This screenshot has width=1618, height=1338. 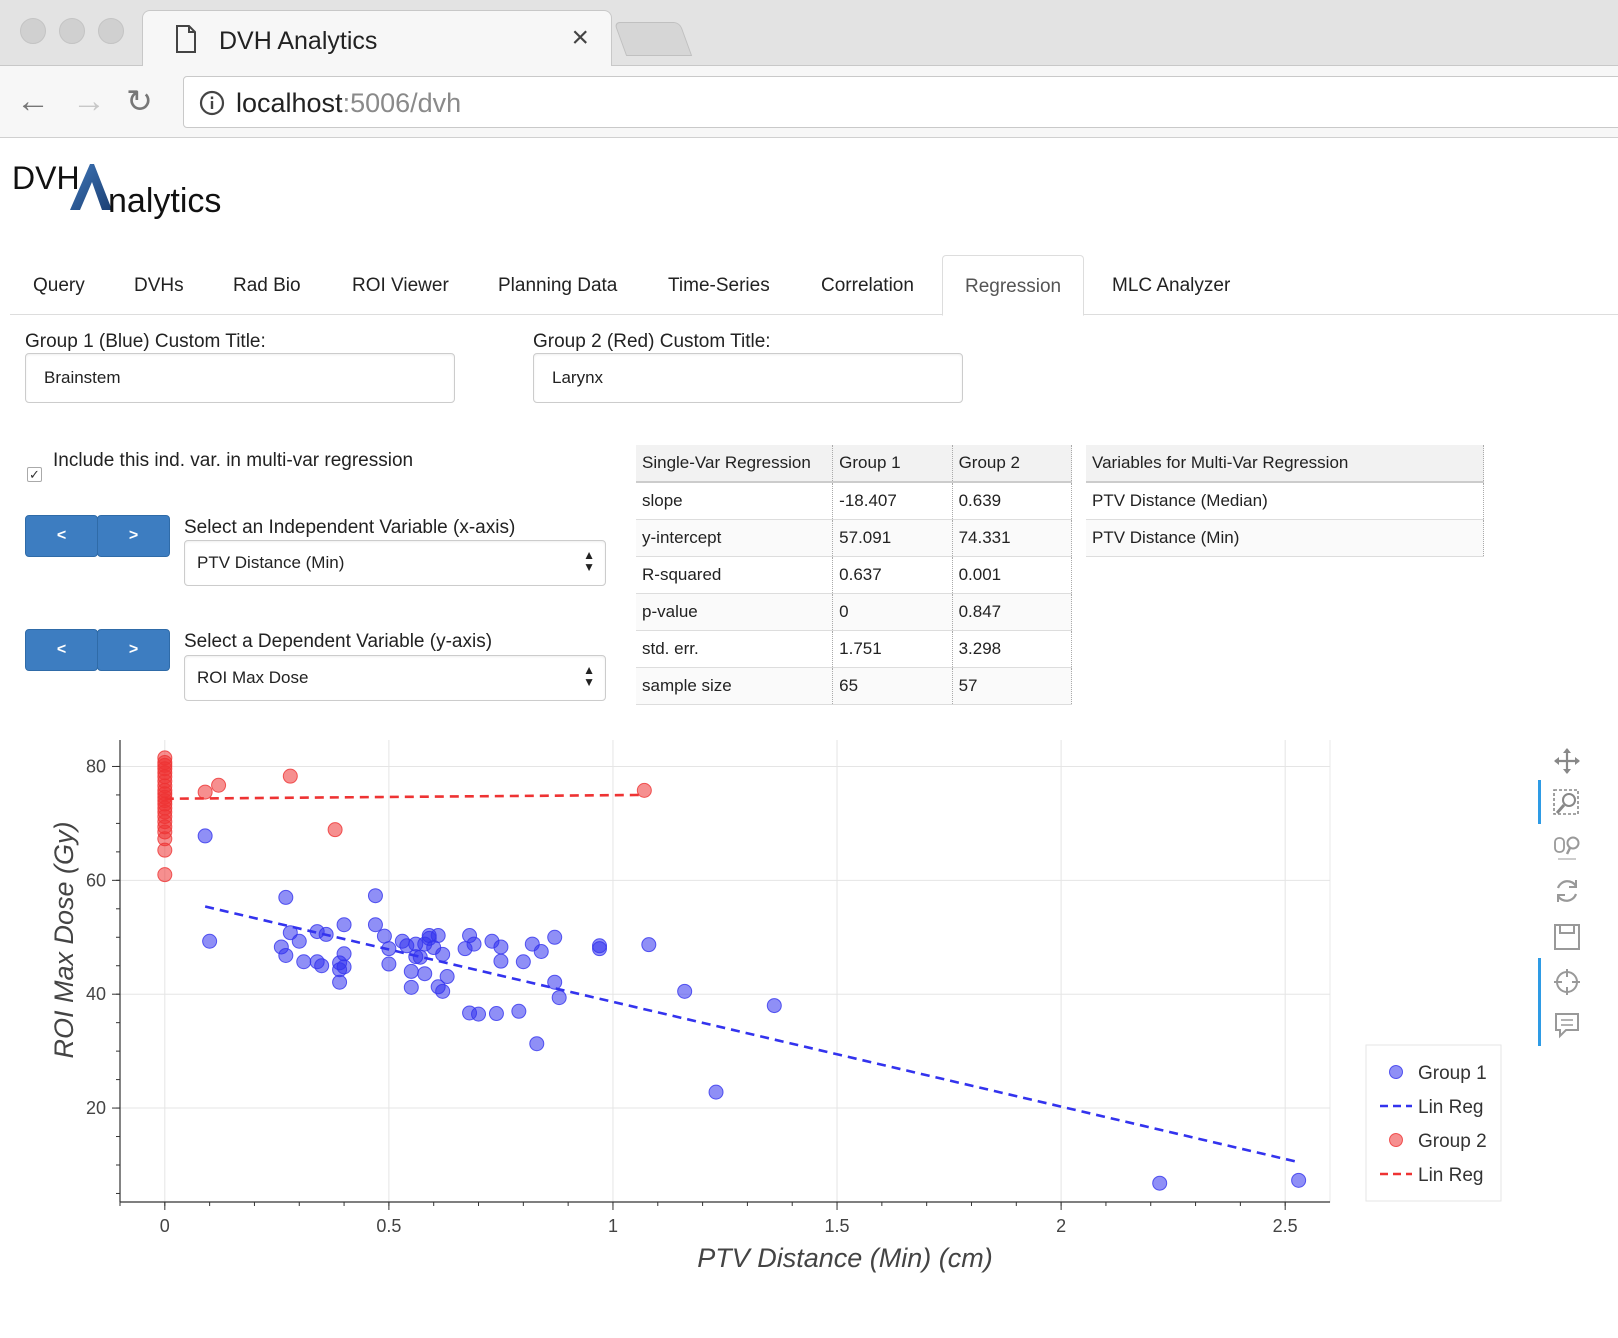 What do you see at coordinates (267, 285) in the screenshot?
I see `tab-rad-bio: Rad Bio` at bounding box center [267, 285].